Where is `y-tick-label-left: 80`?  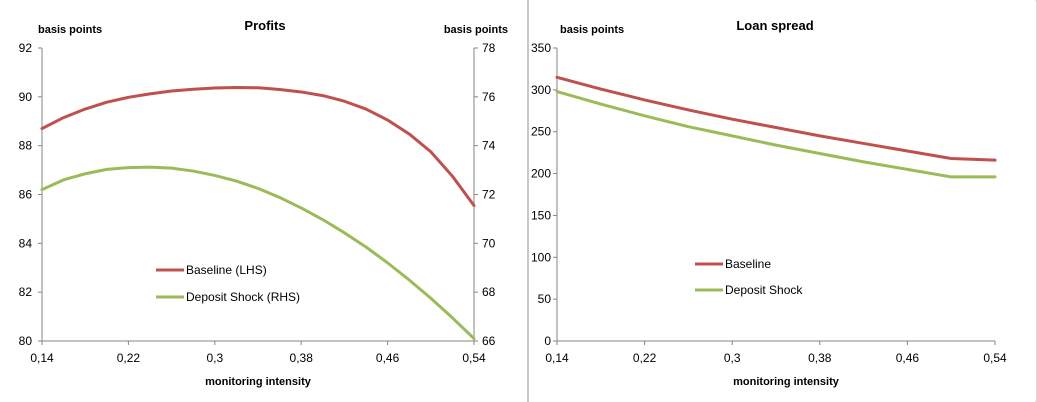
y-tick-label-left: 80 is located at coordinates (26, 341).